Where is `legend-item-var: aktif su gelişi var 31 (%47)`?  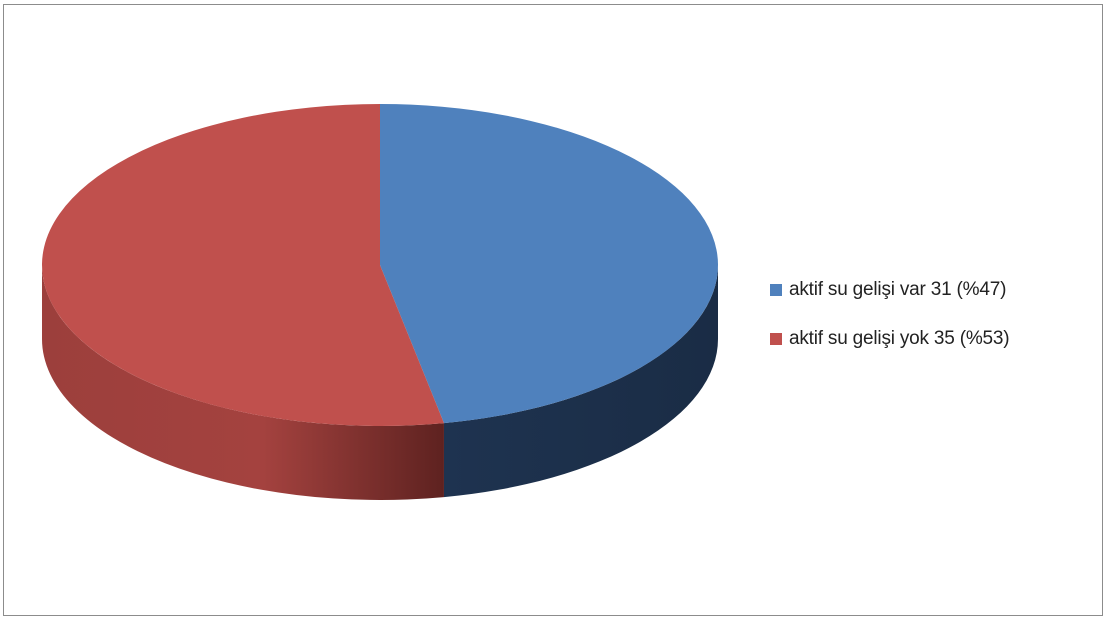
legend-item-var: aktif su gelişi var 31 (%47) is located at coordinates (889, 289).